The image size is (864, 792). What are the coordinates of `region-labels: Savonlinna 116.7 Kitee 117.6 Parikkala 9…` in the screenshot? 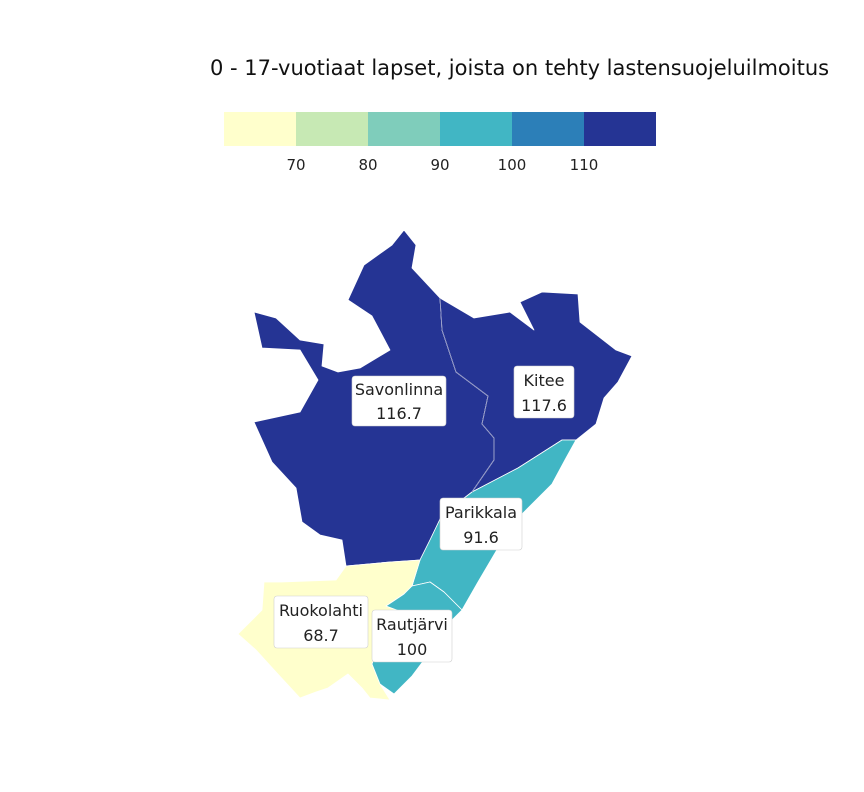 It's located at (424, 514).